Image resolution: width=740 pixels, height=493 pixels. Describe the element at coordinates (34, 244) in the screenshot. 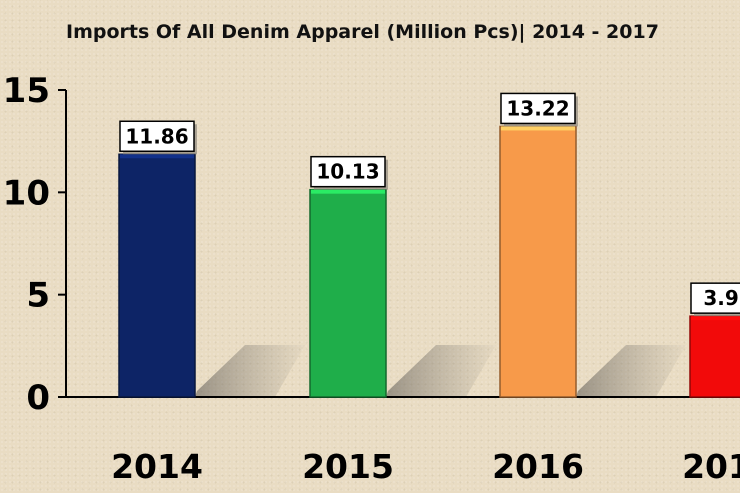

I see `y-axis-ticks: 0 5 10 15` at that location.